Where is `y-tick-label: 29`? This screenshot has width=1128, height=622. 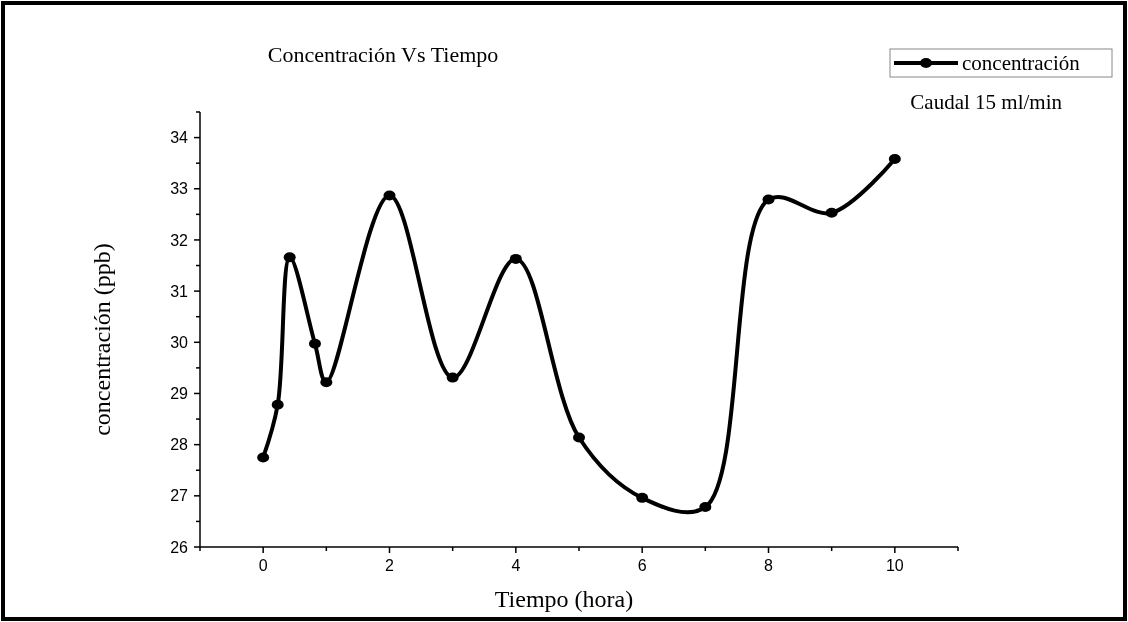
y-tick-label: 29 is located at coordinates (179, 394).